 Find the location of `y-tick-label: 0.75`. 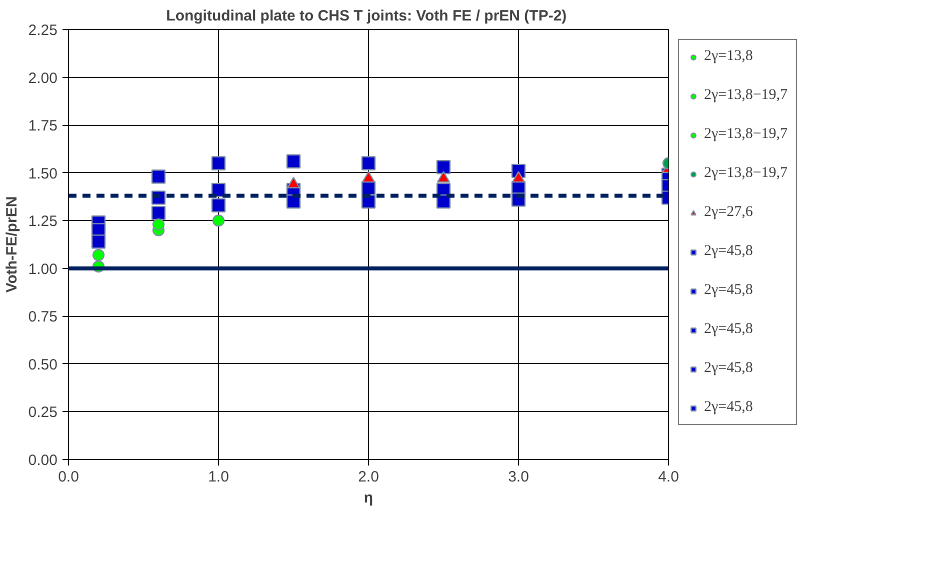

y-tick-label: 0.75 is located at coordinates (43, 317).